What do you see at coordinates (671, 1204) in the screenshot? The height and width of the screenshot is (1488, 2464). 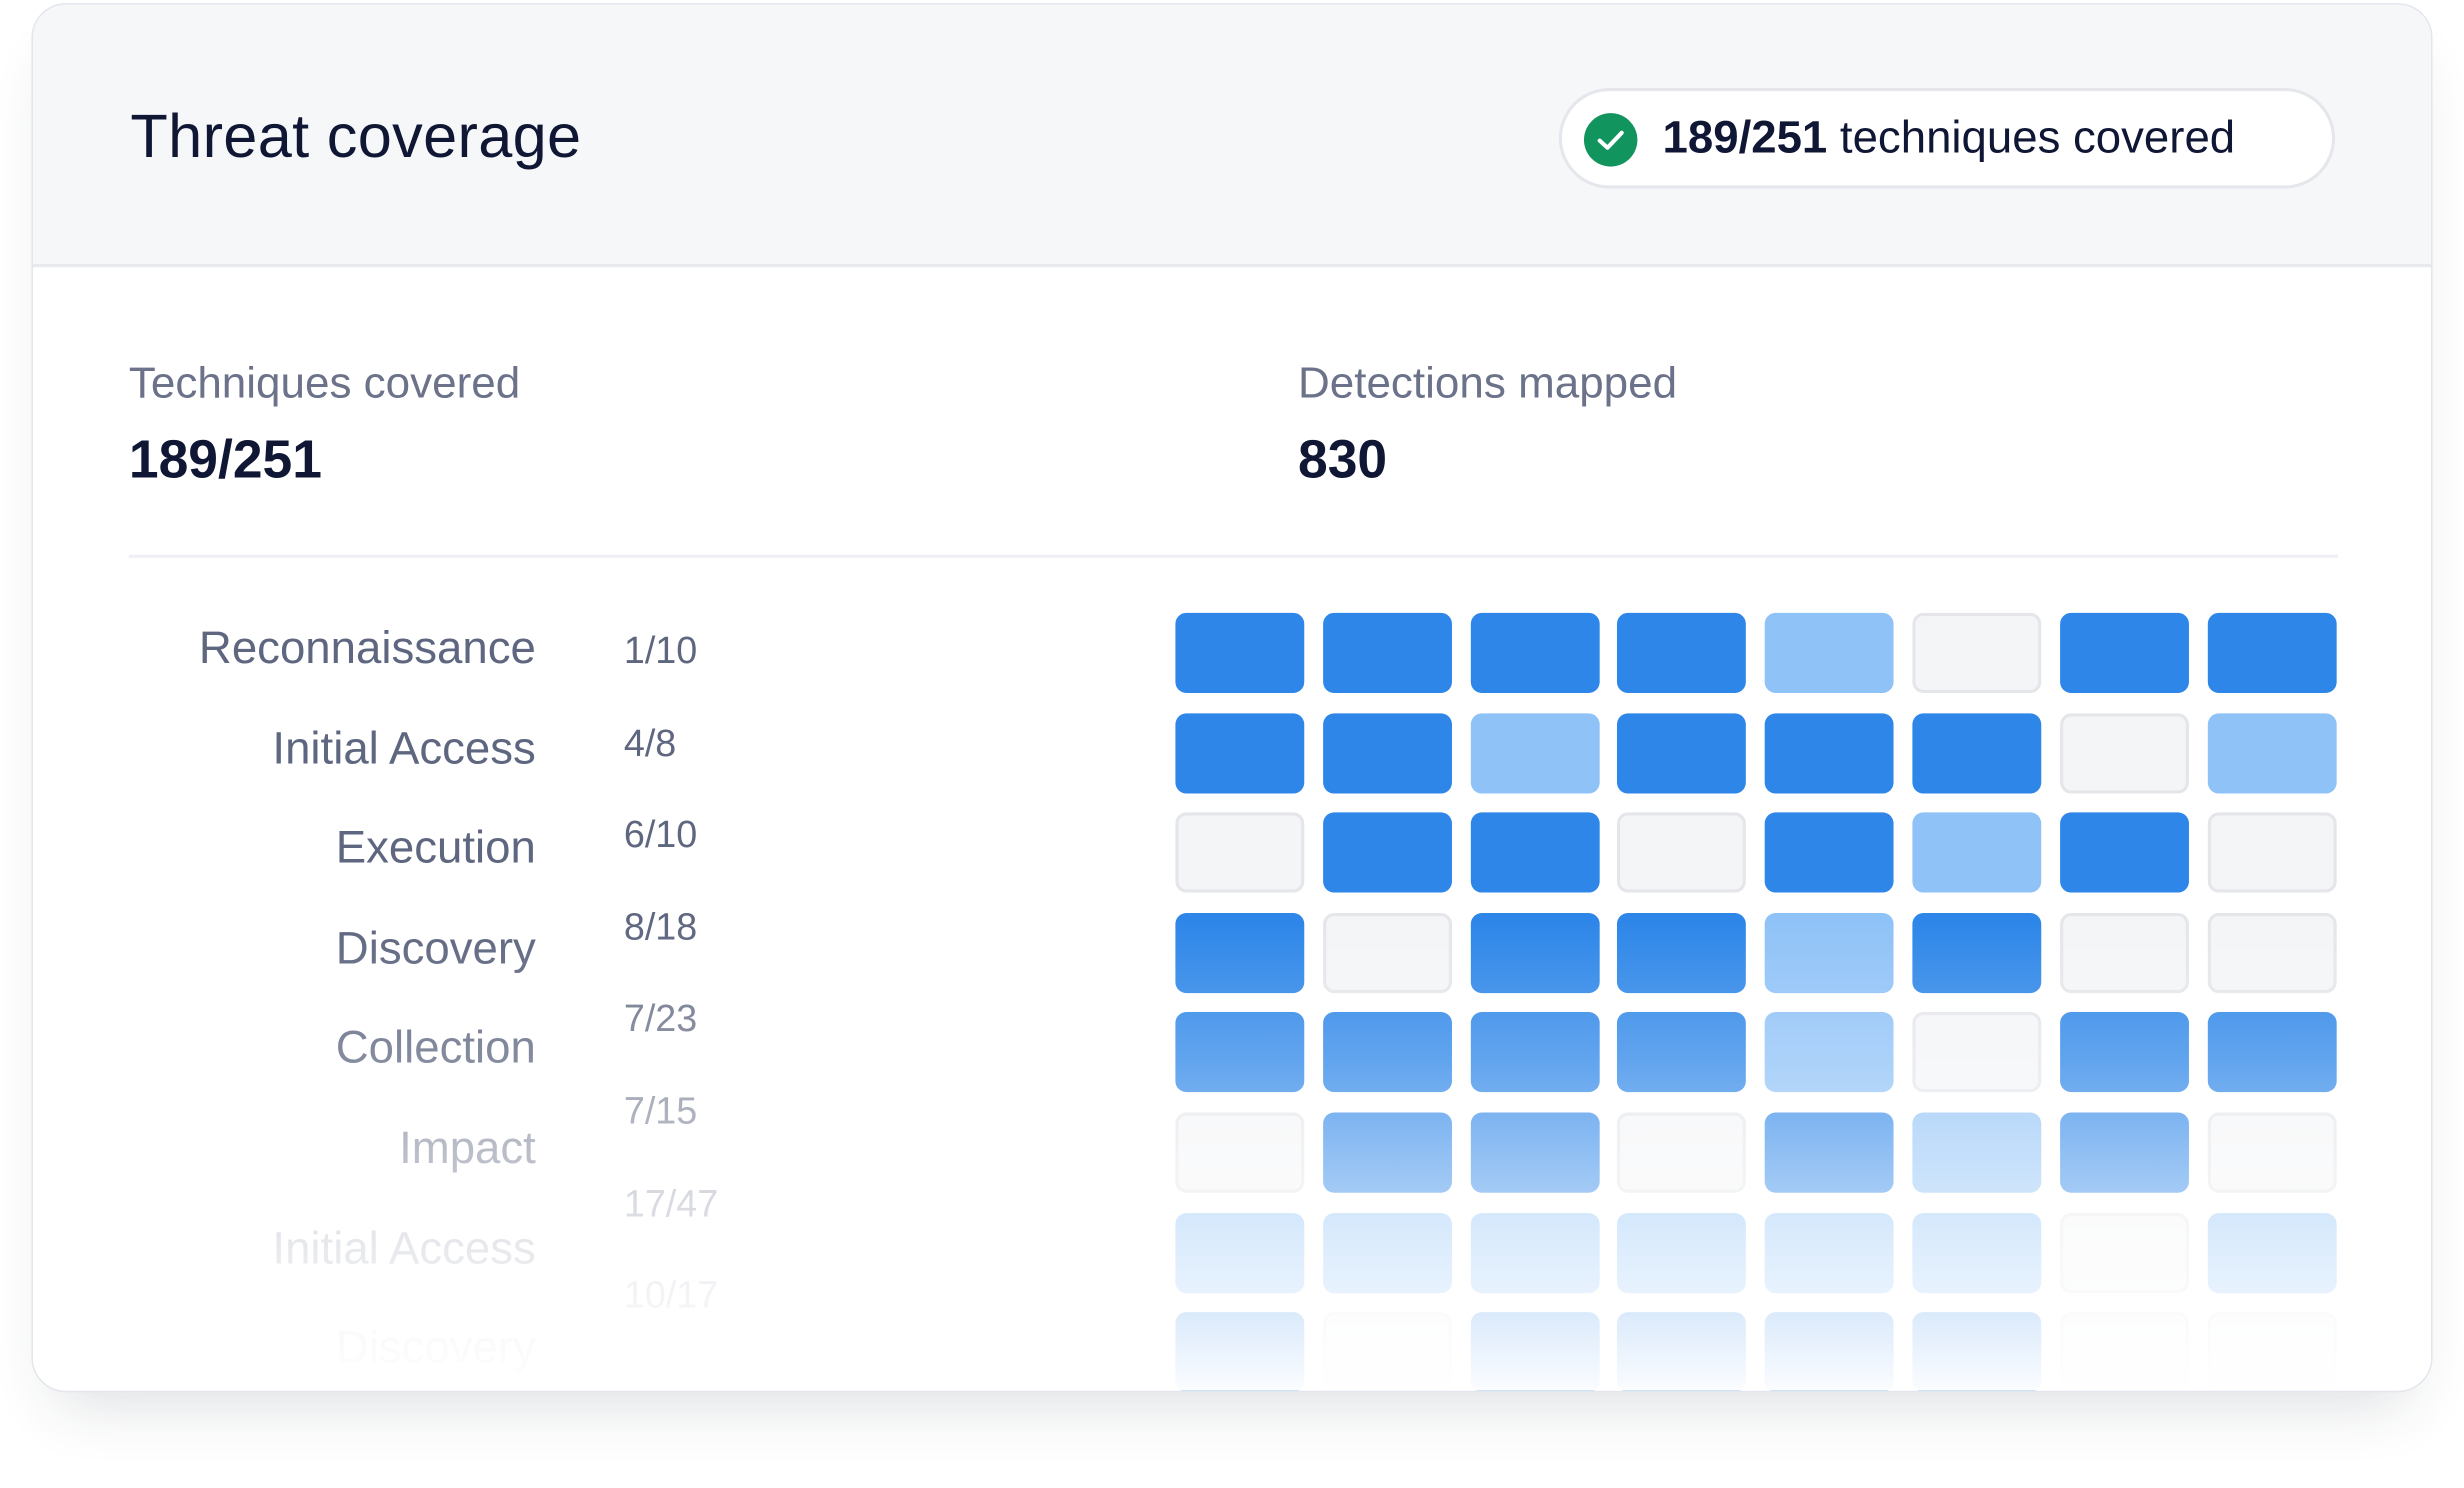 I see `tactic-count: 17/47` at bounding box center [671, 1204].